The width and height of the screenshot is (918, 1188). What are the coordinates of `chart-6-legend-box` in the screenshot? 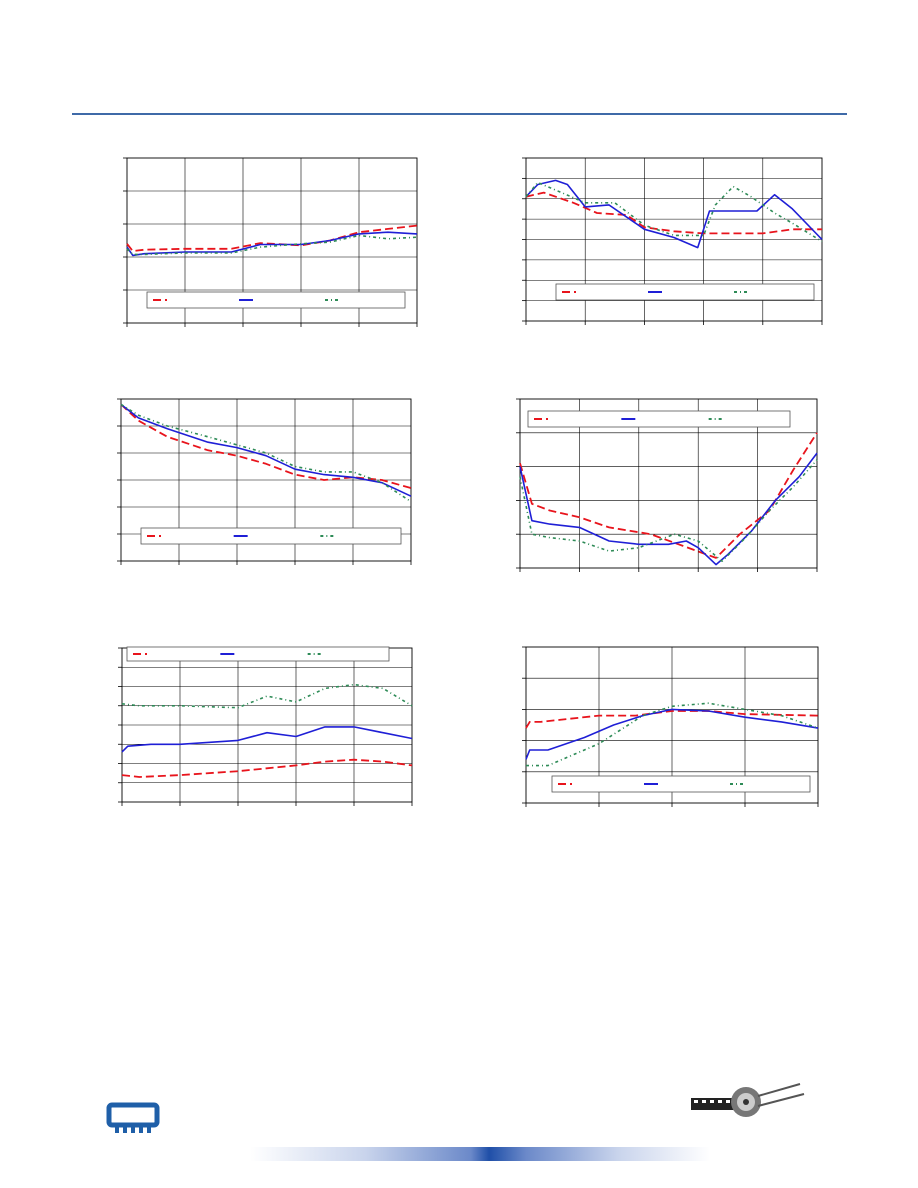 It's located at (681, 784).